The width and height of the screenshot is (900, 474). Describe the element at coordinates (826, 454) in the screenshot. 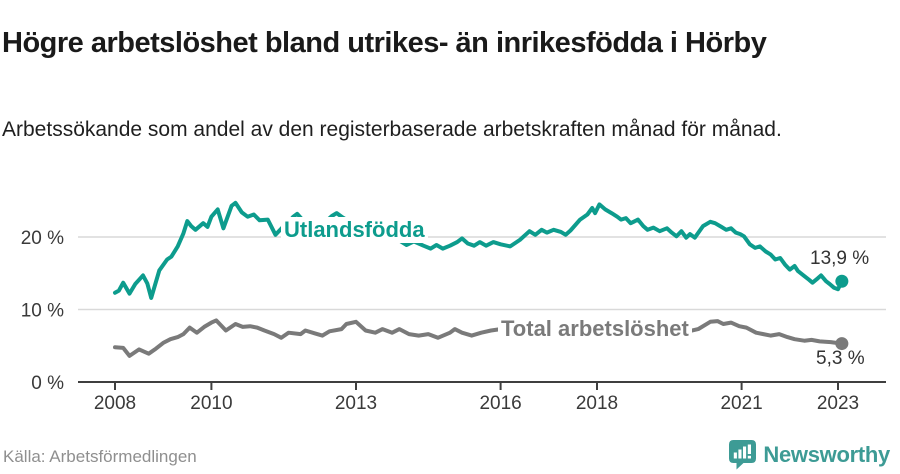

I see `brand-name: Newsworthy` at that location.